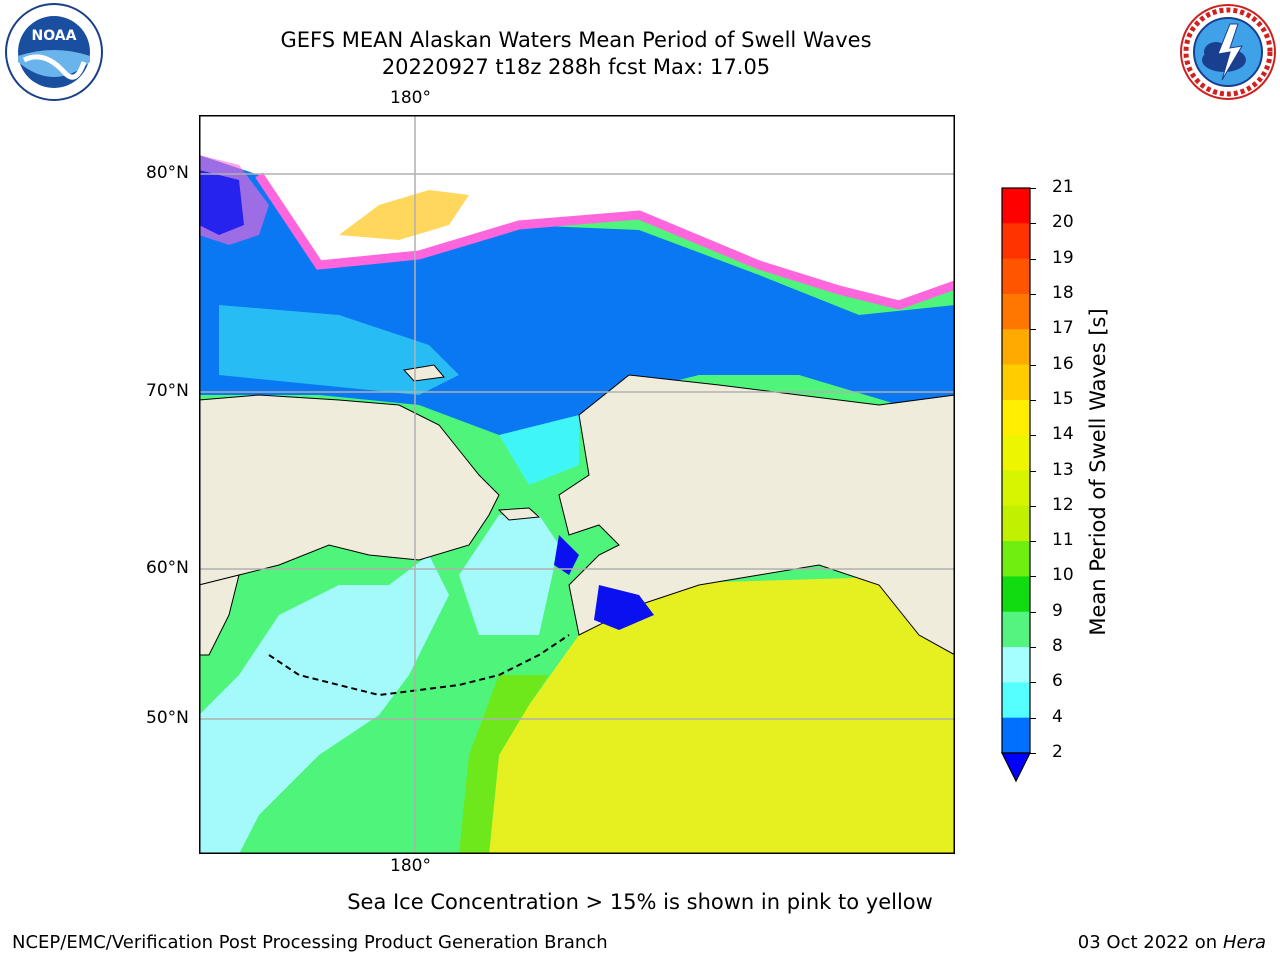  What do you see at coordinates (1063, 398) in the screenshot?
I see `colorbar-tick-label: 15` at bounding box center [1063, 398].